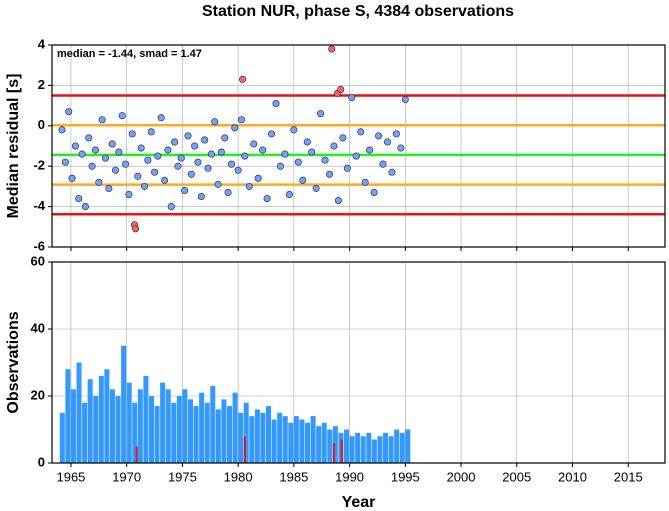 The width and height of the screenshot is (669, 511). Describe the element at coordinates (461, 476) in the screenshot. I see `x-tick-label: 2000` at that location.